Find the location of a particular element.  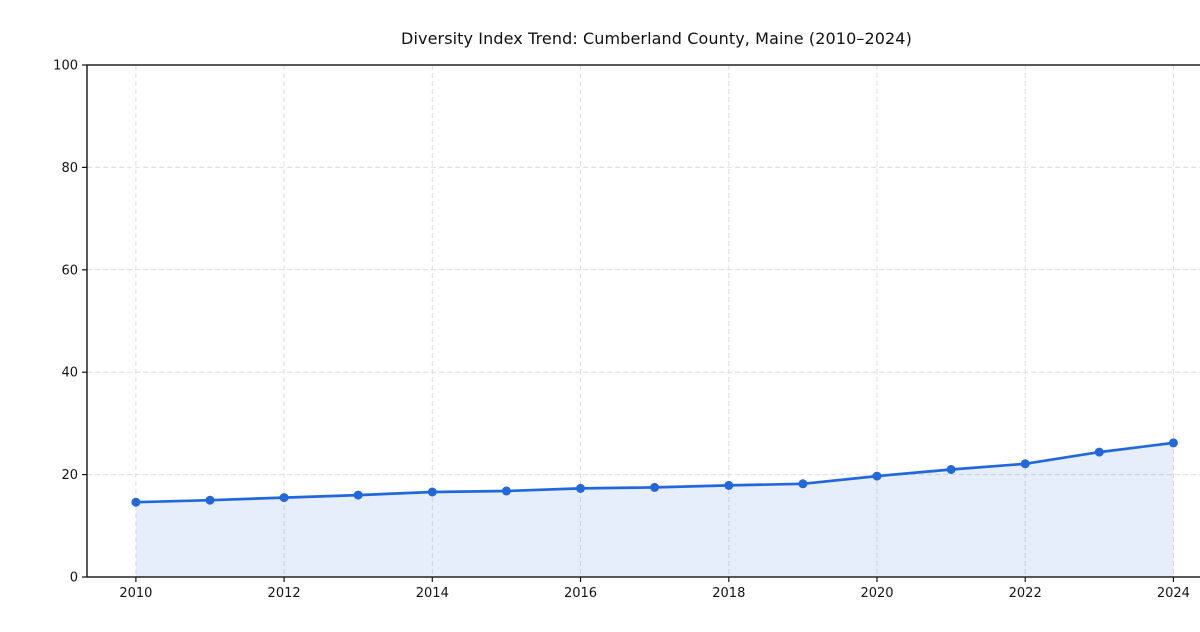

y-tick-label: 40 is located at coordinates (69, 373).